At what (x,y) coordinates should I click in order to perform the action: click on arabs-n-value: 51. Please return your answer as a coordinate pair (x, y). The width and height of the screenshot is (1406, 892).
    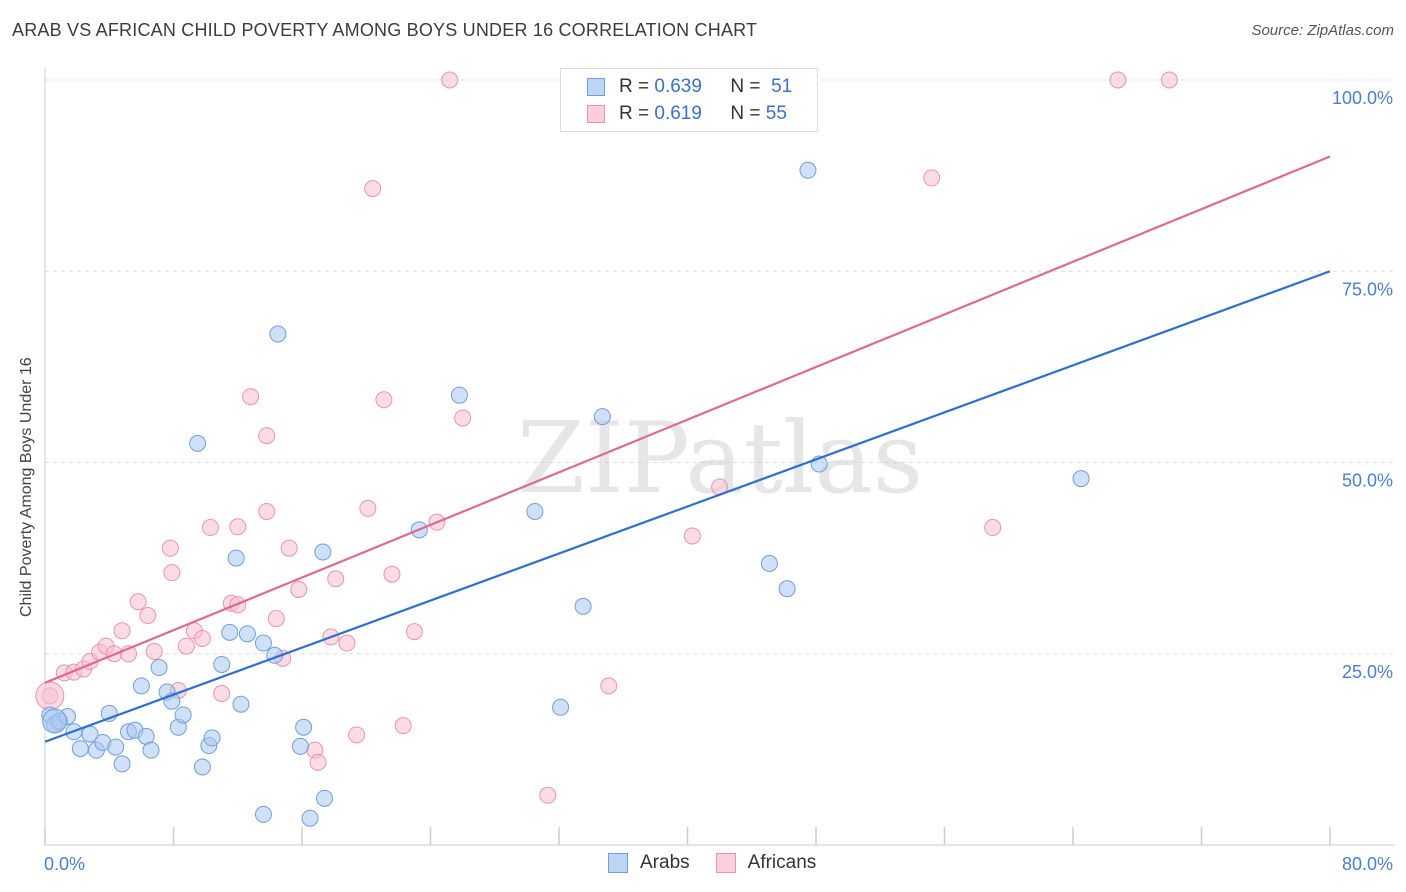
    Looking at the image, I should click on (782, 86).